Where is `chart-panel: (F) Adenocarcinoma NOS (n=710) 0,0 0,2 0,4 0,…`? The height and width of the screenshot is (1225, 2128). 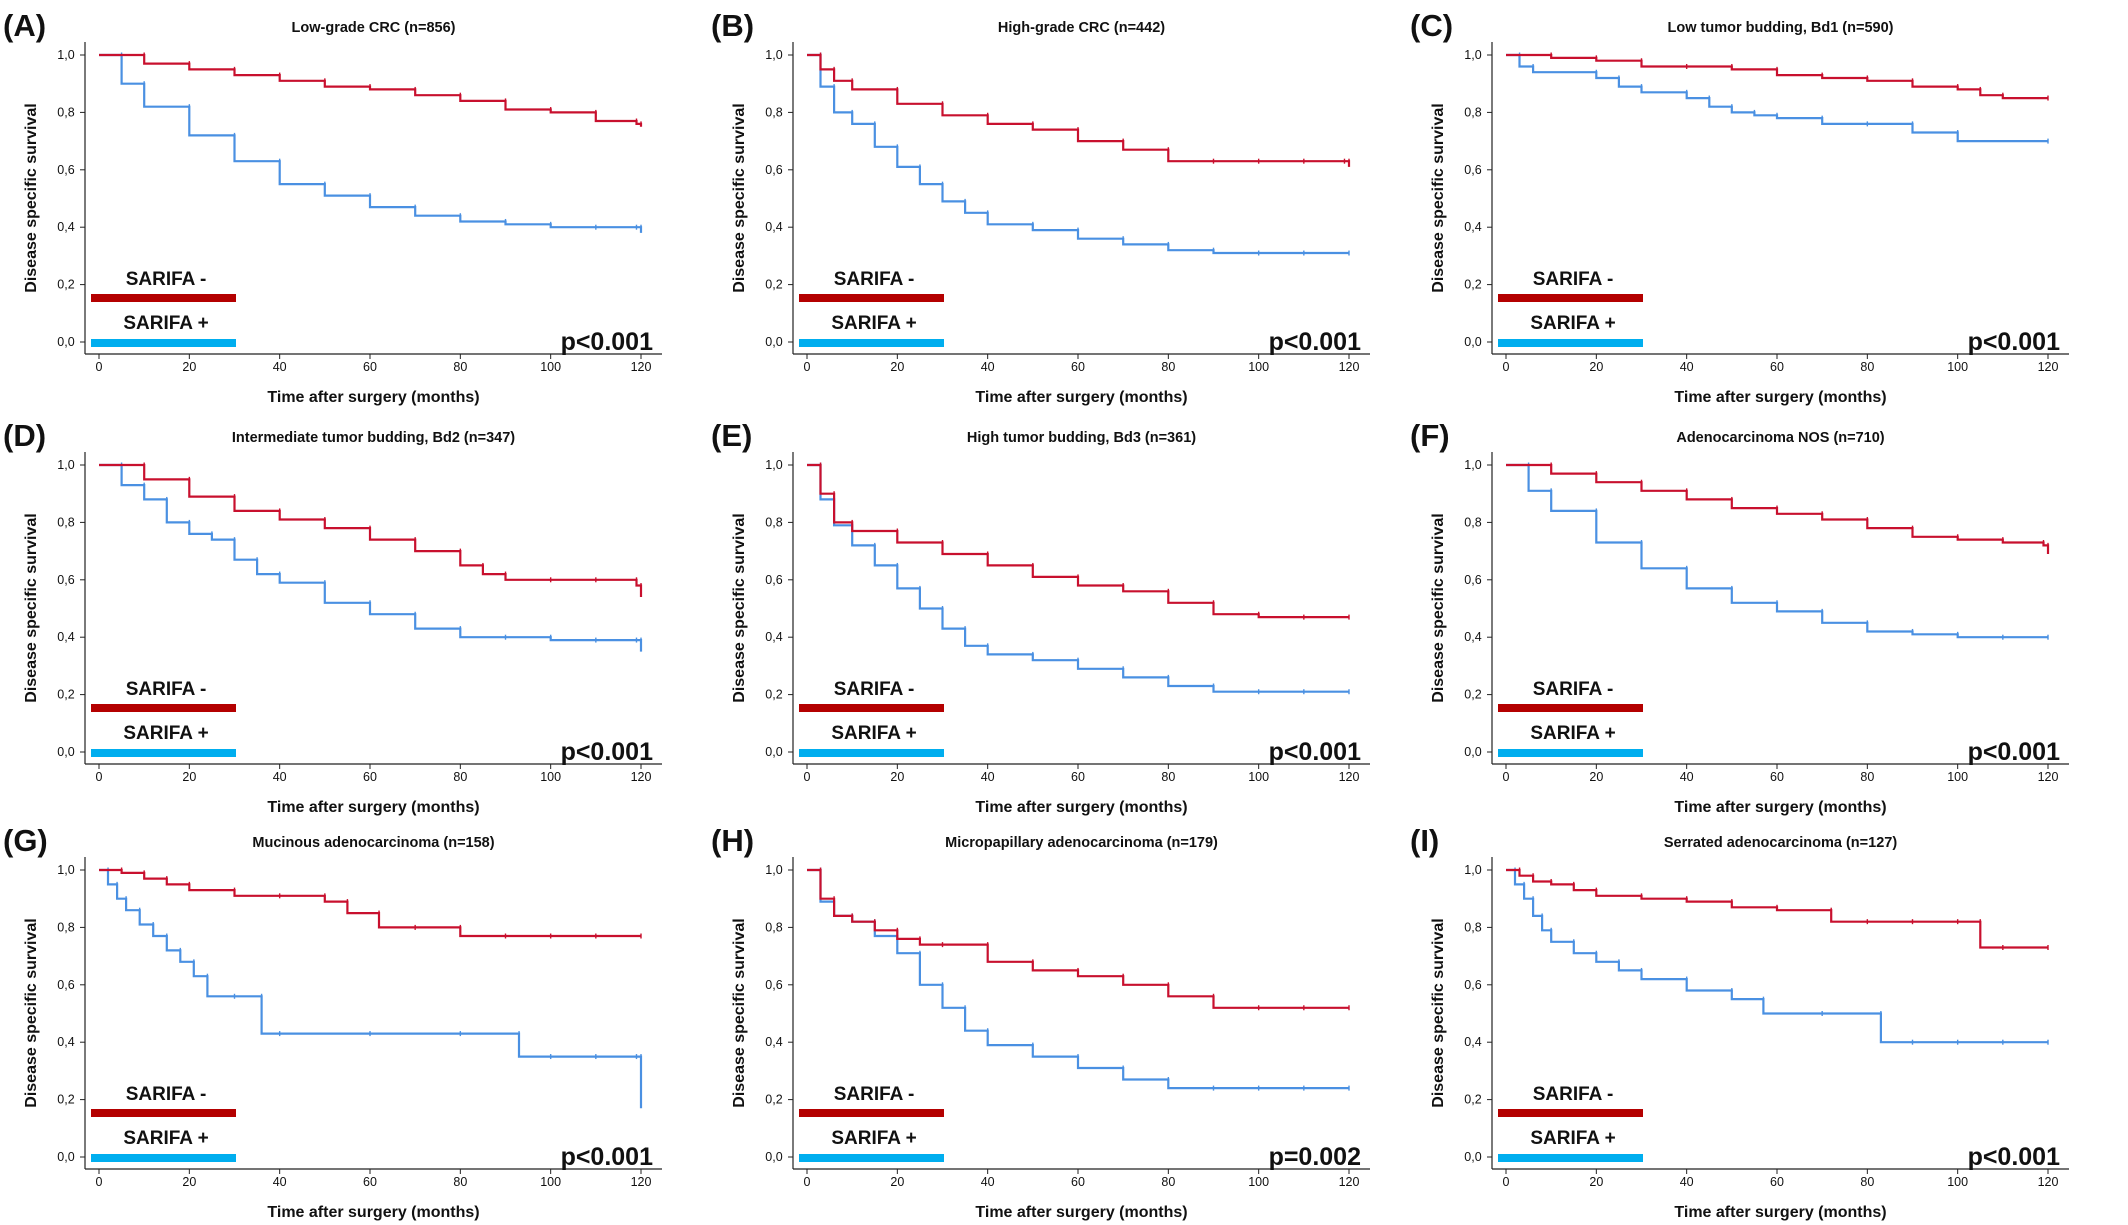 chart-panel: (F) Adenocarcinoma NOS (n=710) 0,0 0,2 0,4 0,… is located at coordinates (1739, 617).